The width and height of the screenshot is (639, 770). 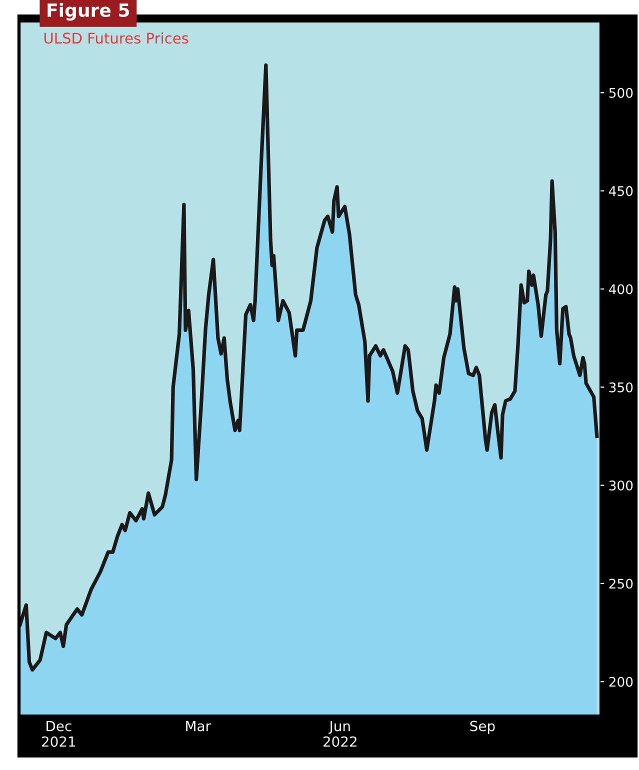 What do you see at coordinates (482, 727) in the screenshot?
I see `x-tick-label: Sep` at bounding box center [482, 727].